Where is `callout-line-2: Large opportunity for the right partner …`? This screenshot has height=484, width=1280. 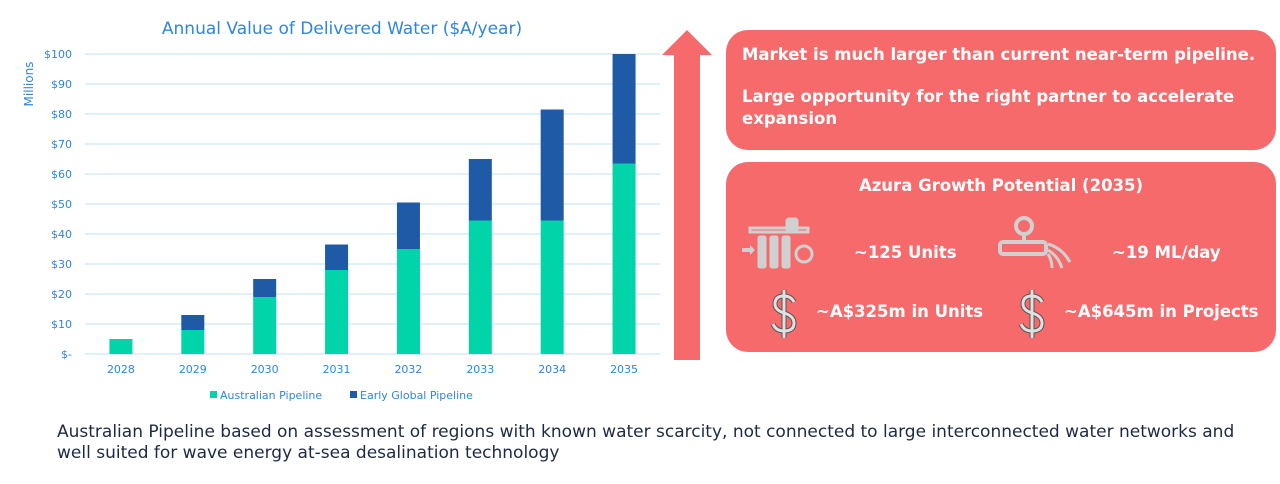
callout-line-2: Large opportunity for the right partner … is located at coordinates (988, 107).